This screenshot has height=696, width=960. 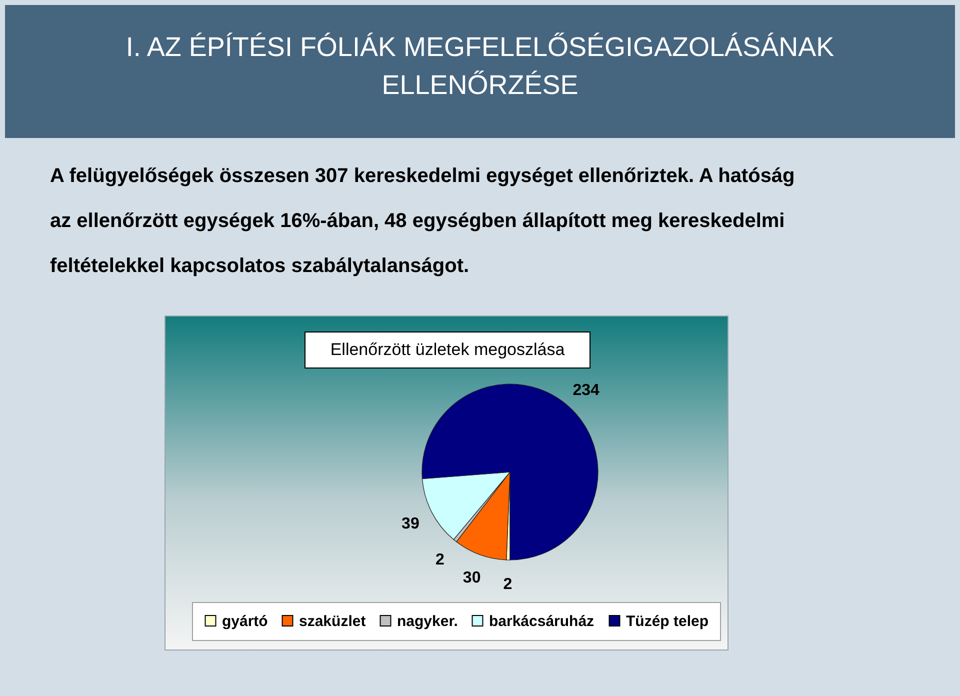 I want to click on text: A felügyelőségek összesen 307 kereskedelmi egységet ellenőriztek. A hatóság az ellenőrzött egységek 16%-ában, 48 egységben állapított meg kereskedelmi feltételekkel kapcsolatos szabálytalanságot., so click(x=422, y=221).